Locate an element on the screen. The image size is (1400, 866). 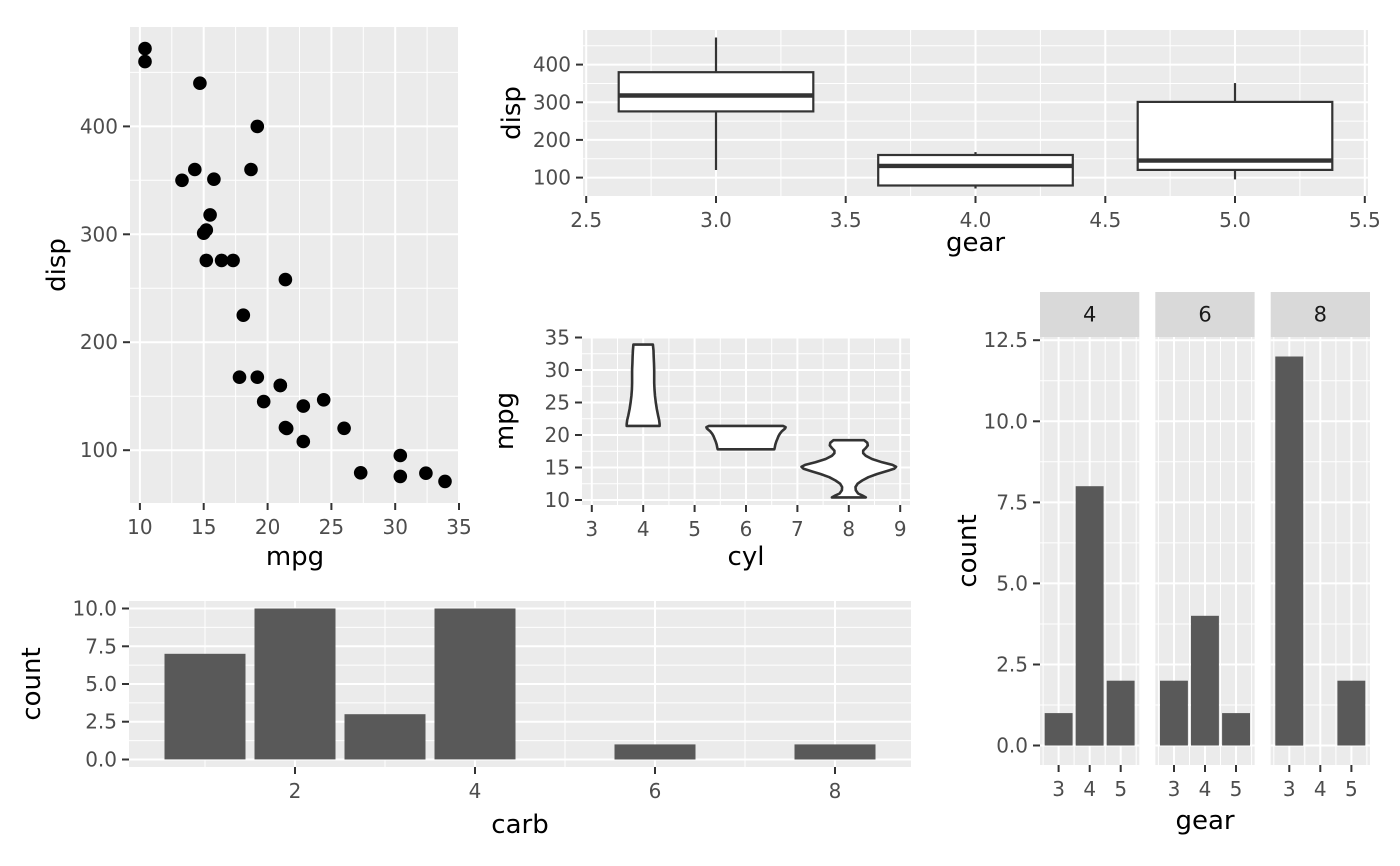
facet-strip-label: 6 is located at coordinates (1204, 315).